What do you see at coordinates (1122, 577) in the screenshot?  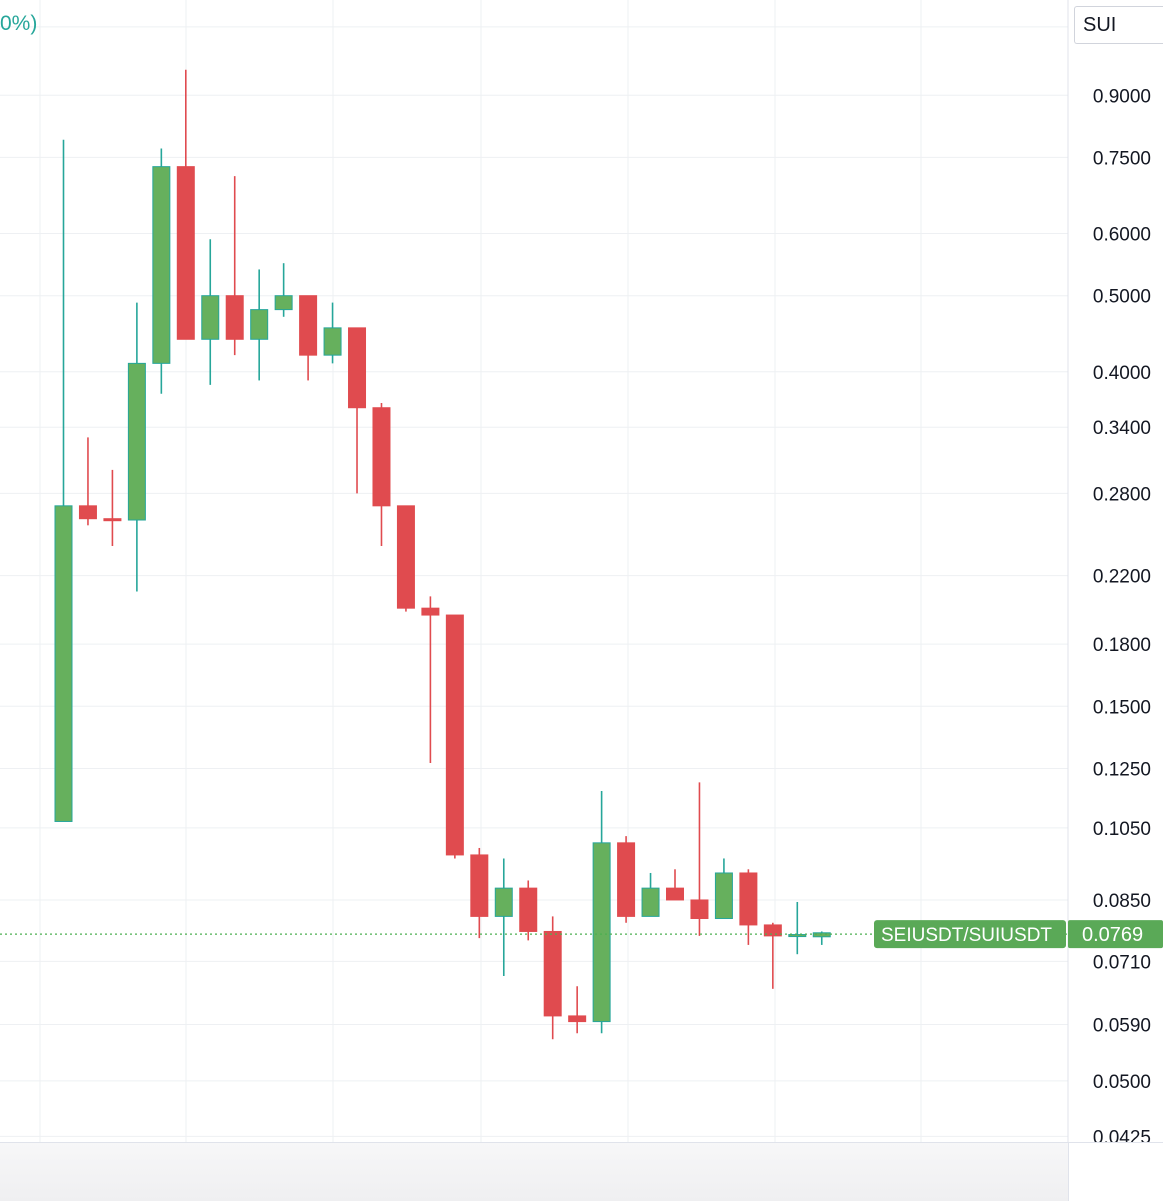 I see `y-tick-label: 0.2200` at bounding box center [1122, 577].